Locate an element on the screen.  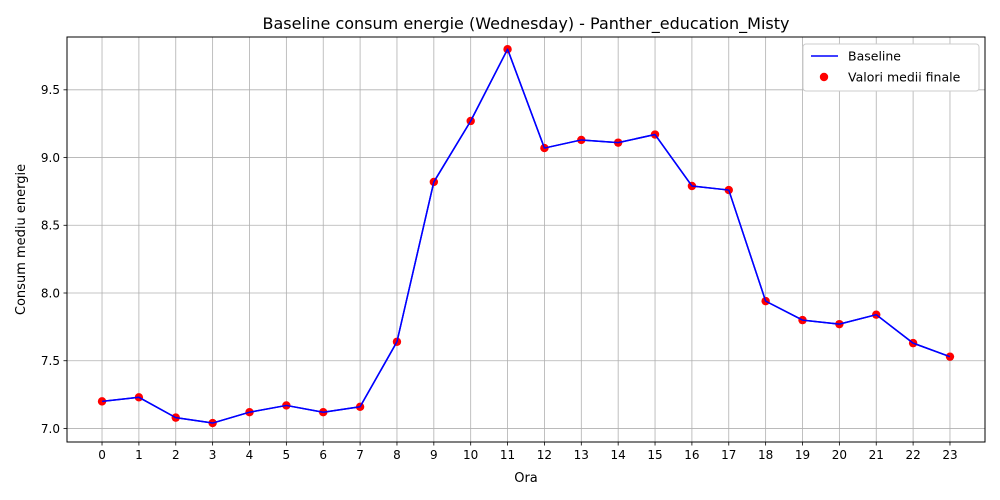
y-tick-label: 9.5 is located at coordinates (50, 90).